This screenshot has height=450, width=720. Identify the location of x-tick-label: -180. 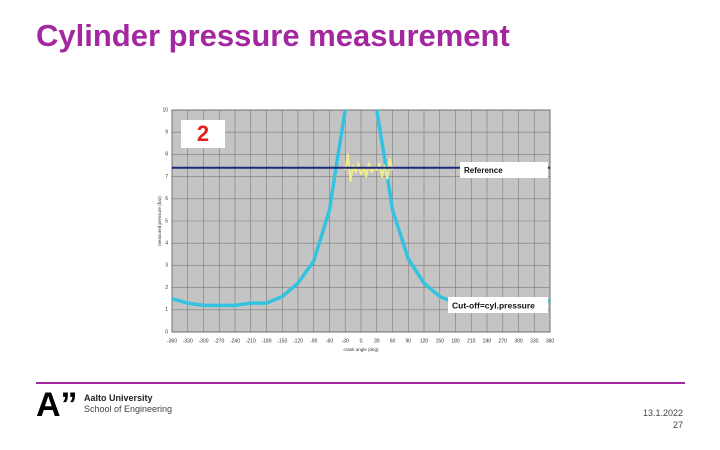
(266, 341).